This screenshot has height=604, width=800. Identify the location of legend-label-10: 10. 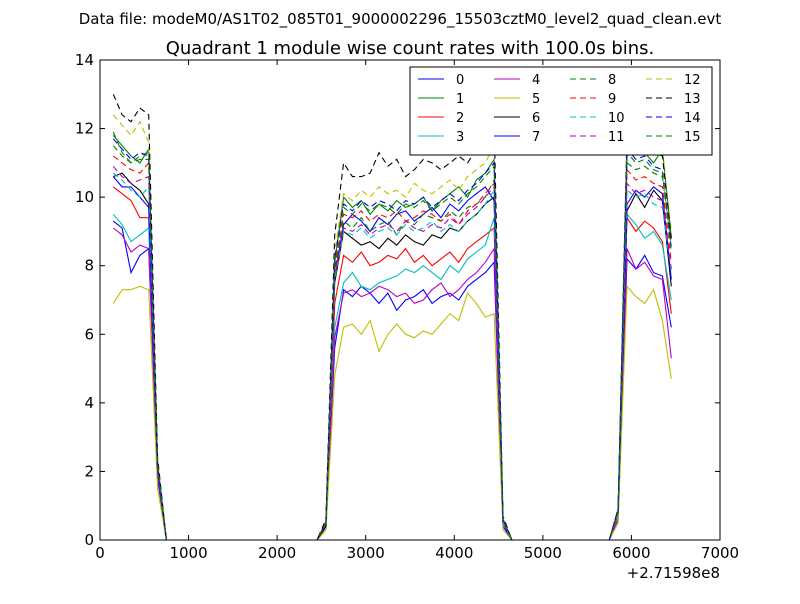
(616, 118).